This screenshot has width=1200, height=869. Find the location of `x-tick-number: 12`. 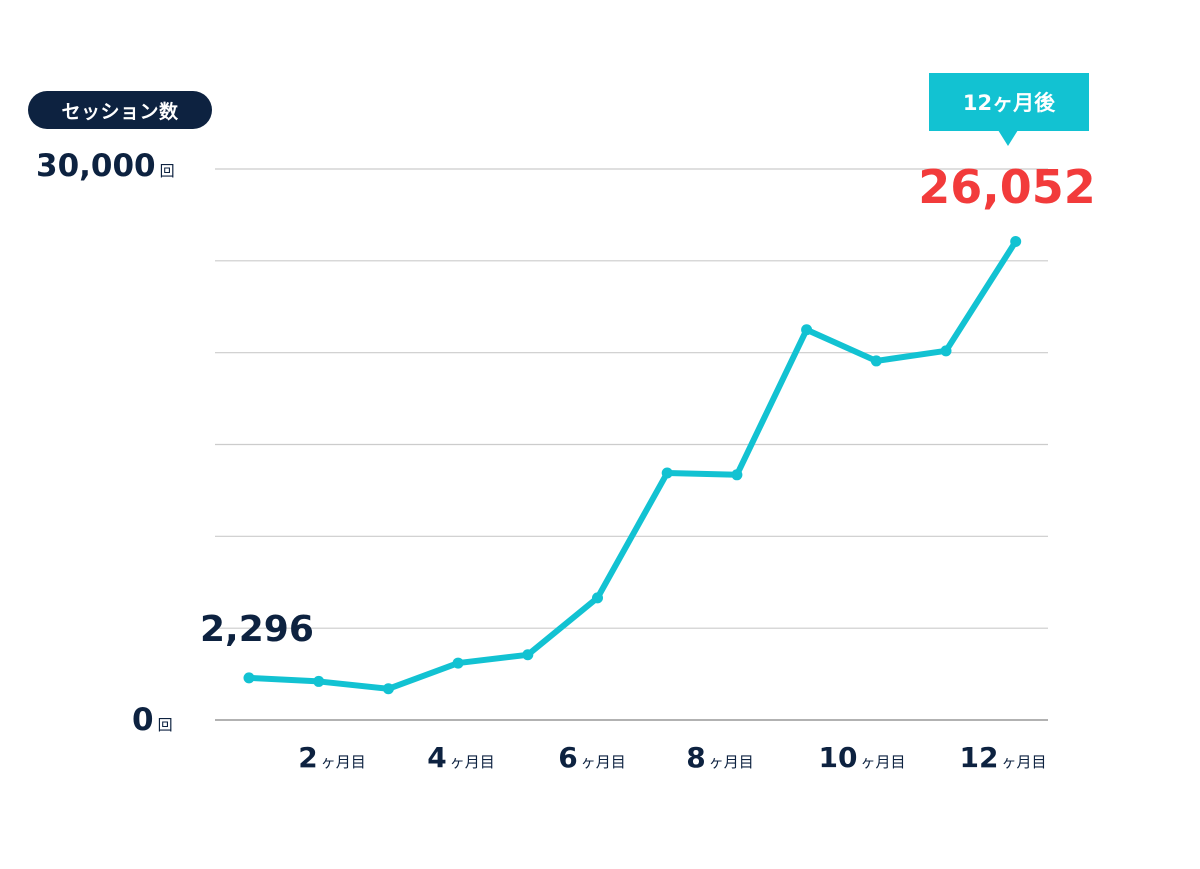

x-tick-number: 12 is located at coordinates (979, 757).